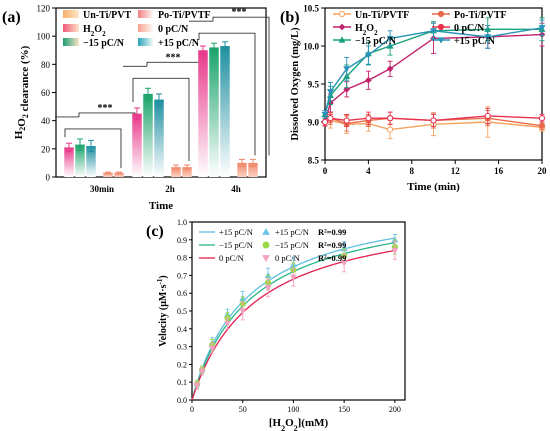 The image size is (550, 431). I want to click on x-tick-label-b: 16, so click(499, 171).